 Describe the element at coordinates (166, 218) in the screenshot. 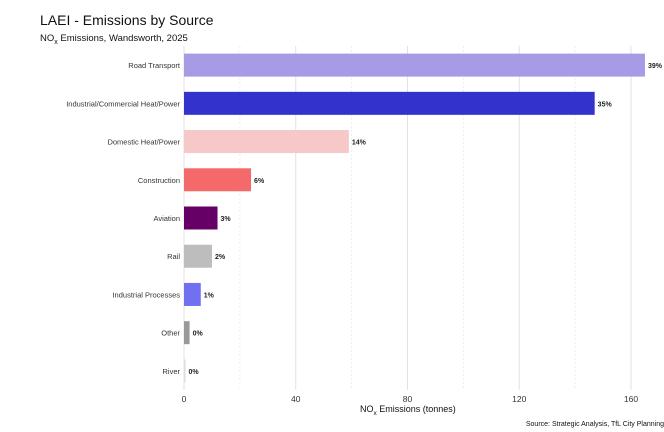

I see `category-label: Aviation` at that location.